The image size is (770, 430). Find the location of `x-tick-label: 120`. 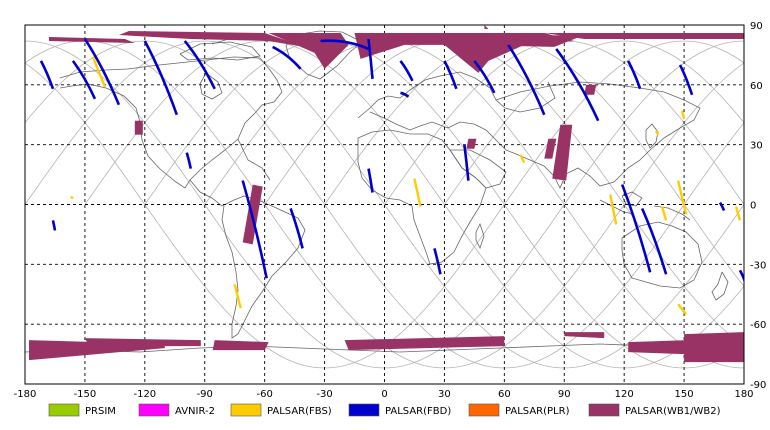

x-tick-label: 120 is located at coordinates (624, 394).